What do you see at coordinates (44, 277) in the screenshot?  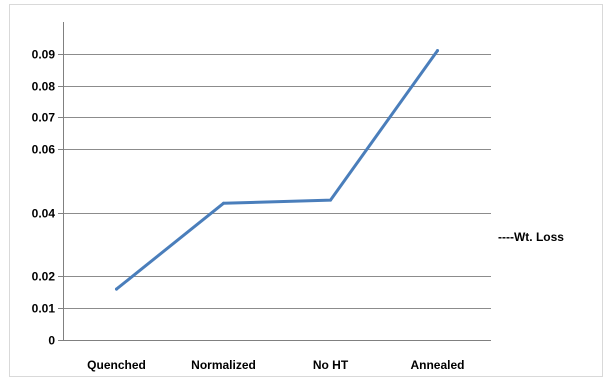 I see `y-tick-label: 0.02` at bounding box center [44, 277].